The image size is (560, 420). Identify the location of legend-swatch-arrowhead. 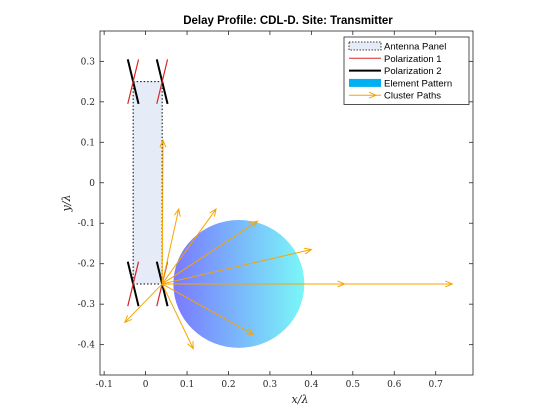
(373, 95).